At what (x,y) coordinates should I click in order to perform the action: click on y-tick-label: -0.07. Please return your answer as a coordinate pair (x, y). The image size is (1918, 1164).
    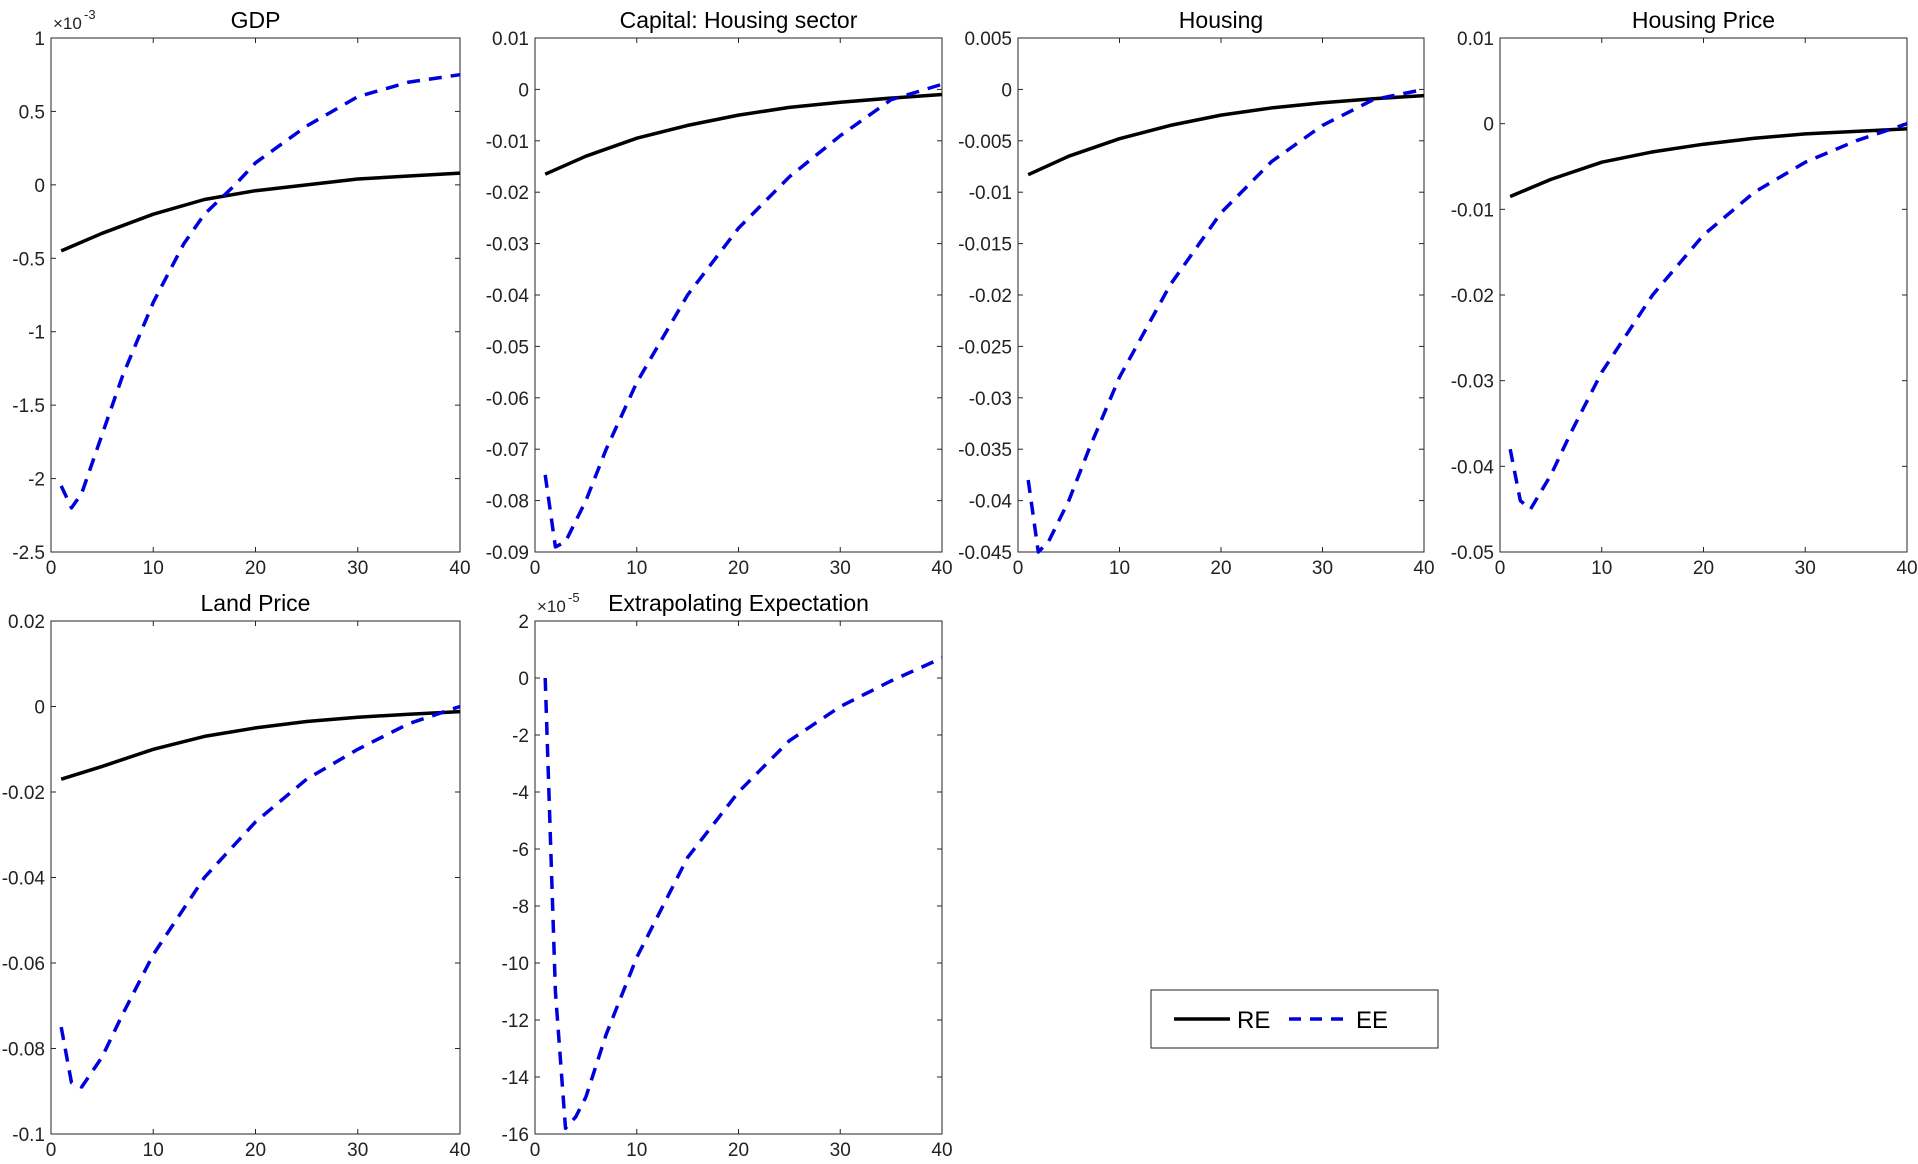
    Looking at the image, I should click on (507, 450).